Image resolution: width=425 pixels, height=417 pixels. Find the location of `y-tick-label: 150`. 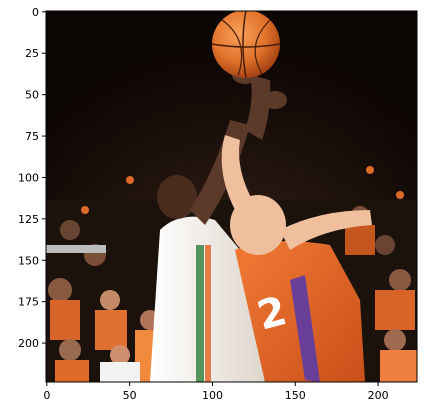

y-tick-label: 150 is located at coordinates (28, 260).